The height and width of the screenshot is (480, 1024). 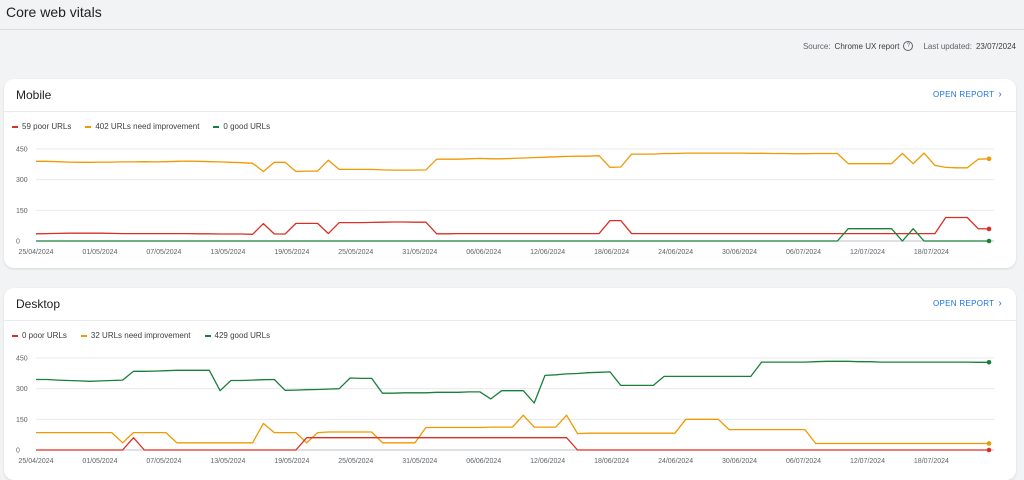 What do you see at coordinates (242, 335) in the screenshot?
I see `legend-good-label: 429 good URLs` at bounding box center [242, 335].